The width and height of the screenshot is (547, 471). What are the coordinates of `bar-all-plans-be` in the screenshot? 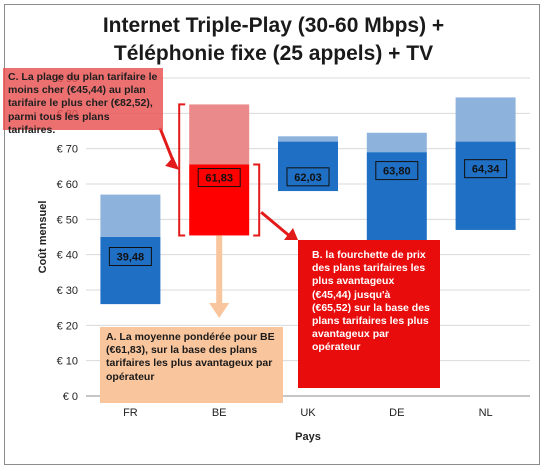 It's located at (219, 134).